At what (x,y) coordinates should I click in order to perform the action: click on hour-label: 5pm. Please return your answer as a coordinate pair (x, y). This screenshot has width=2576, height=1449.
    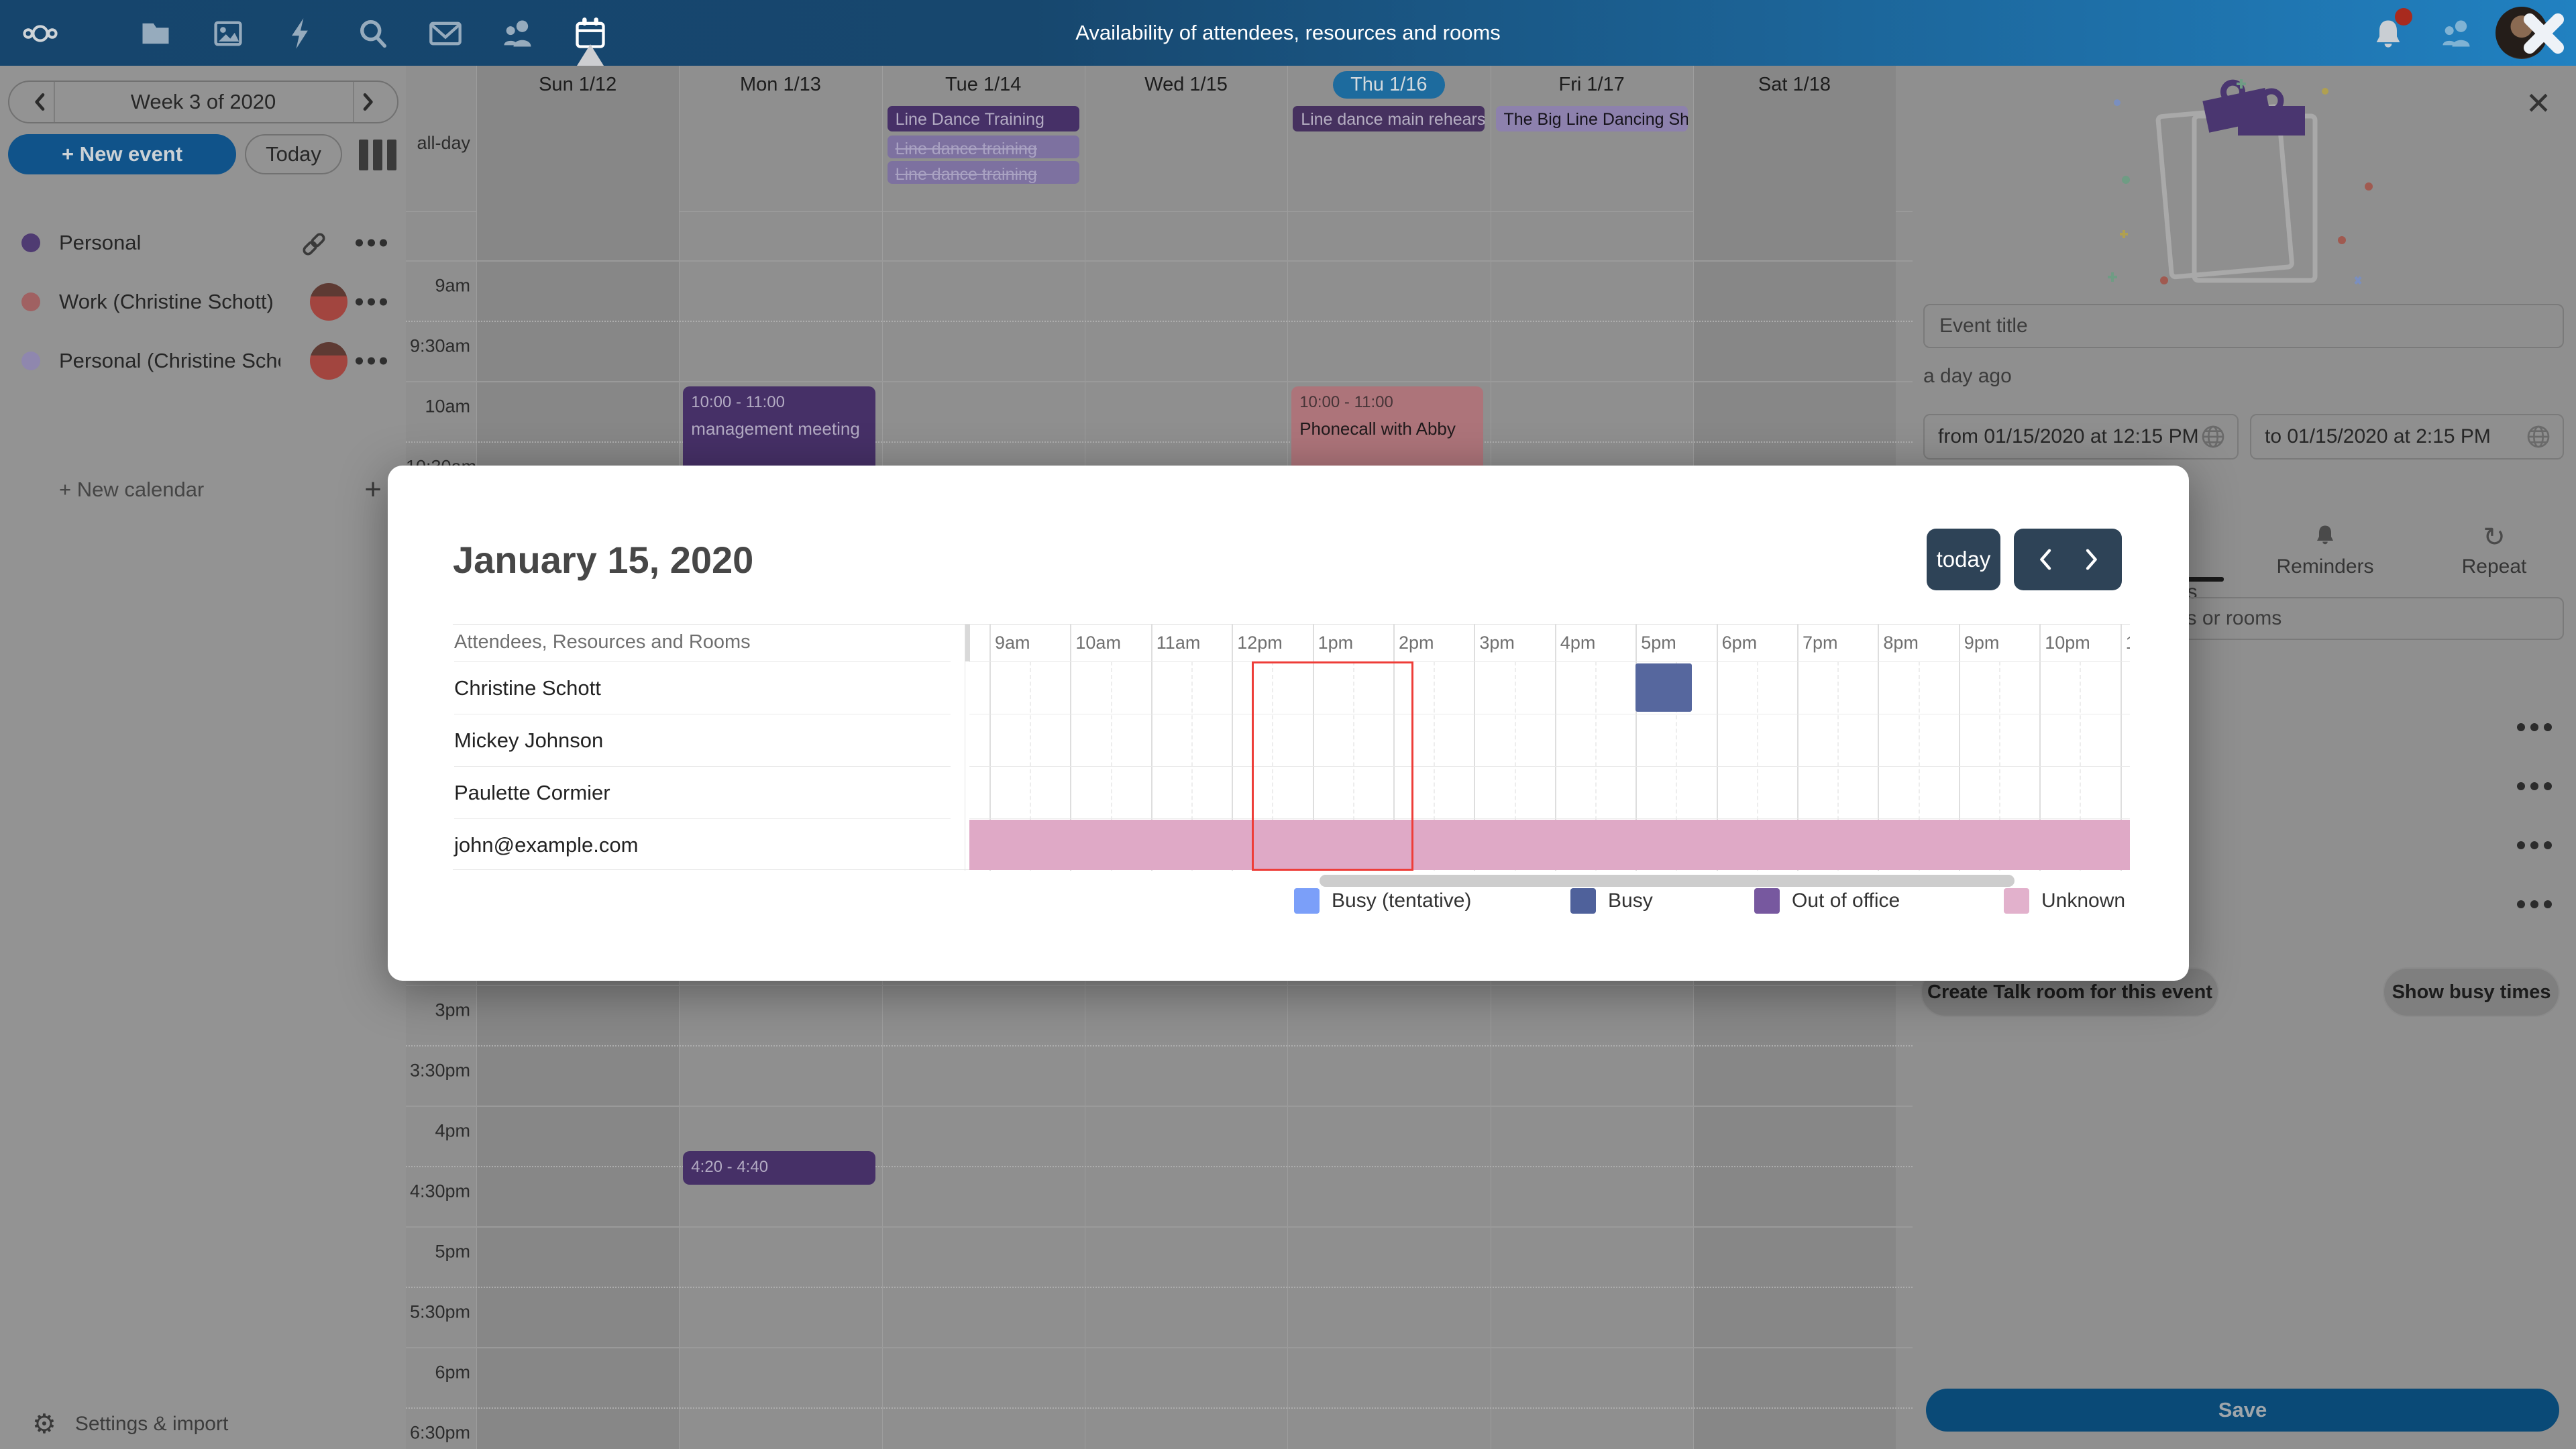
    Looking at the image, I should click on (1658, 643).